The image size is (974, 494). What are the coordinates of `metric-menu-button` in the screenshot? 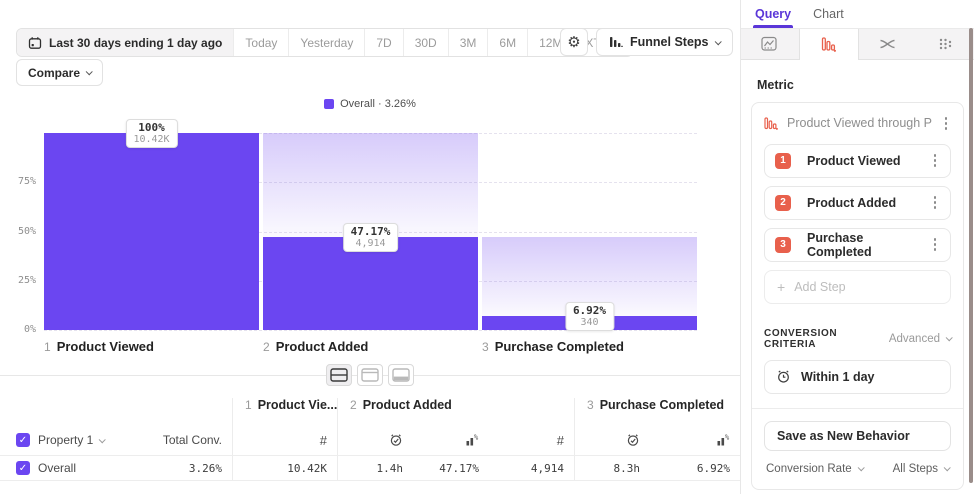 It's located at (946, 123).